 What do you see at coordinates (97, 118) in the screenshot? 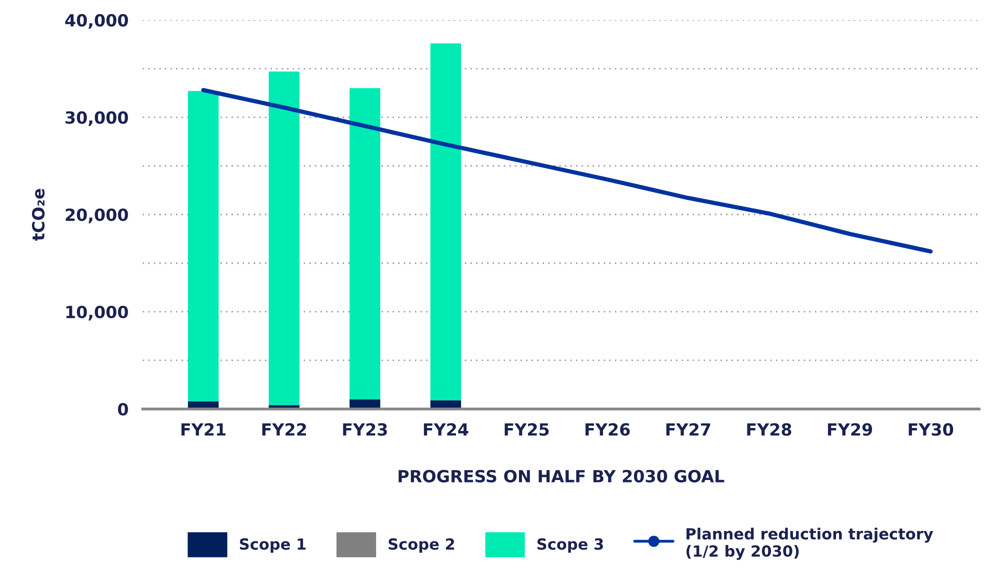
I see `y-tick-label: 30,000` at bounding box center [97, 118].